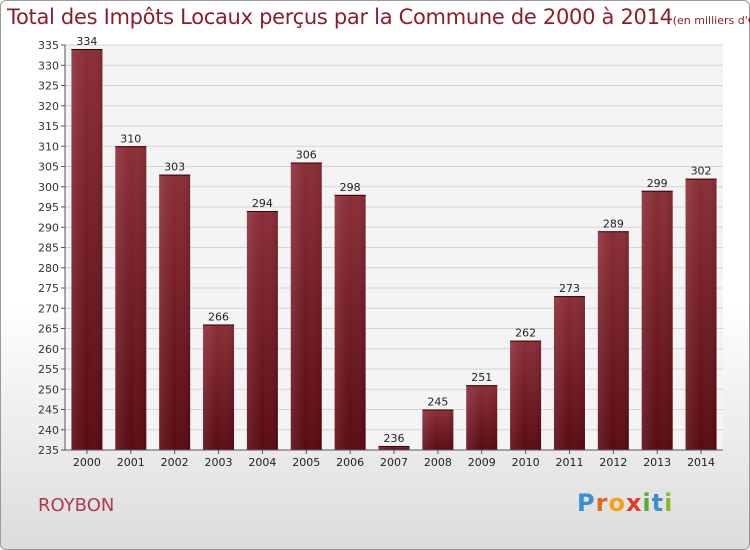  Describe the element at coordinates (586, 503) in the screenshot. I see `logo-letter: P` at that location.